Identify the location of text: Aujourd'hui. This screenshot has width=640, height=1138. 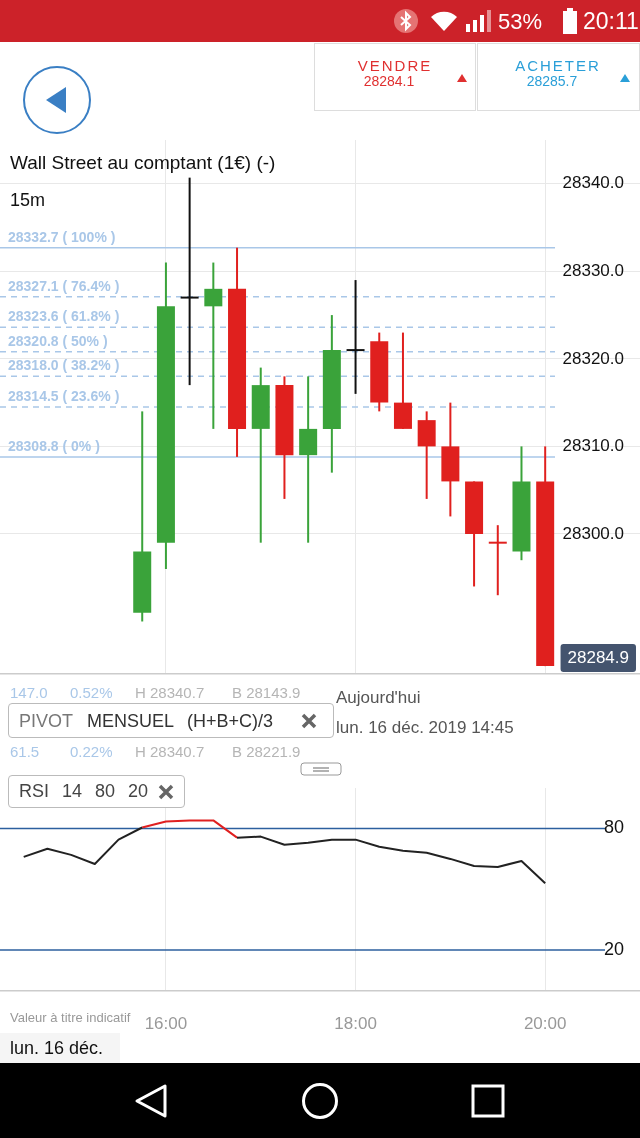
(378, 698).